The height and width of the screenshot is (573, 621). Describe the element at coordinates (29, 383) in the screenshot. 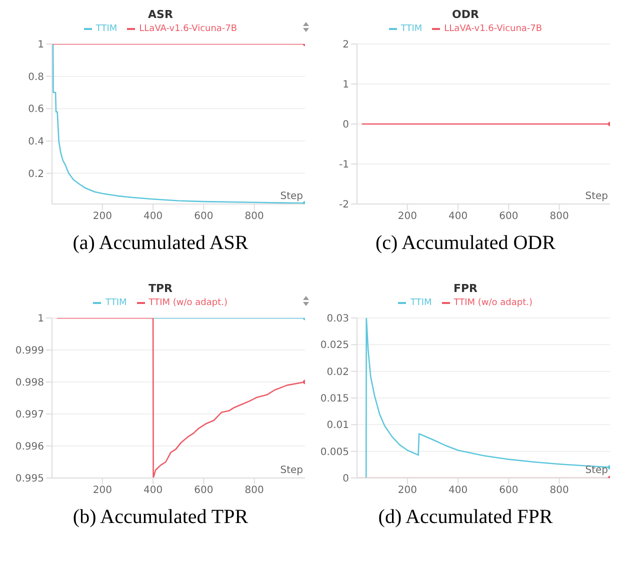

I see `y-tick-label: 0.998` at that location.